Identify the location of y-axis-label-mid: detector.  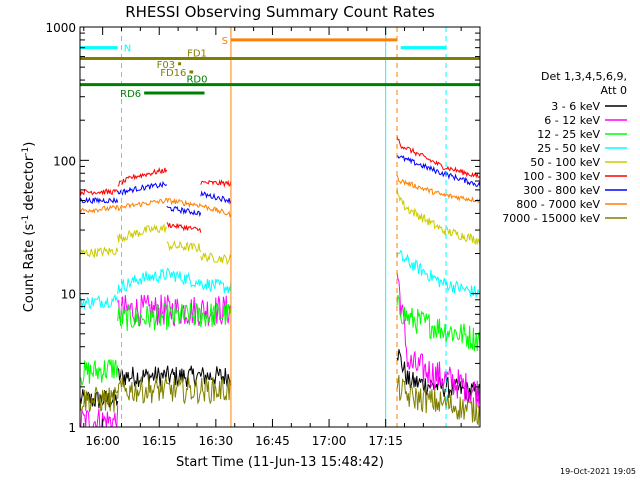
(29, 185).